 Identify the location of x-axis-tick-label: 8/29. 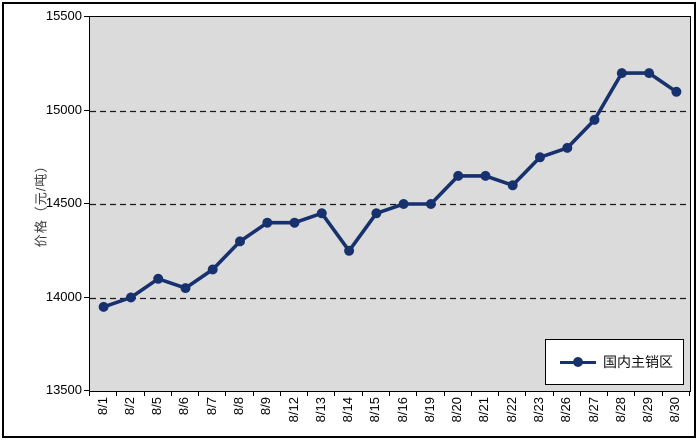
(648, 410).